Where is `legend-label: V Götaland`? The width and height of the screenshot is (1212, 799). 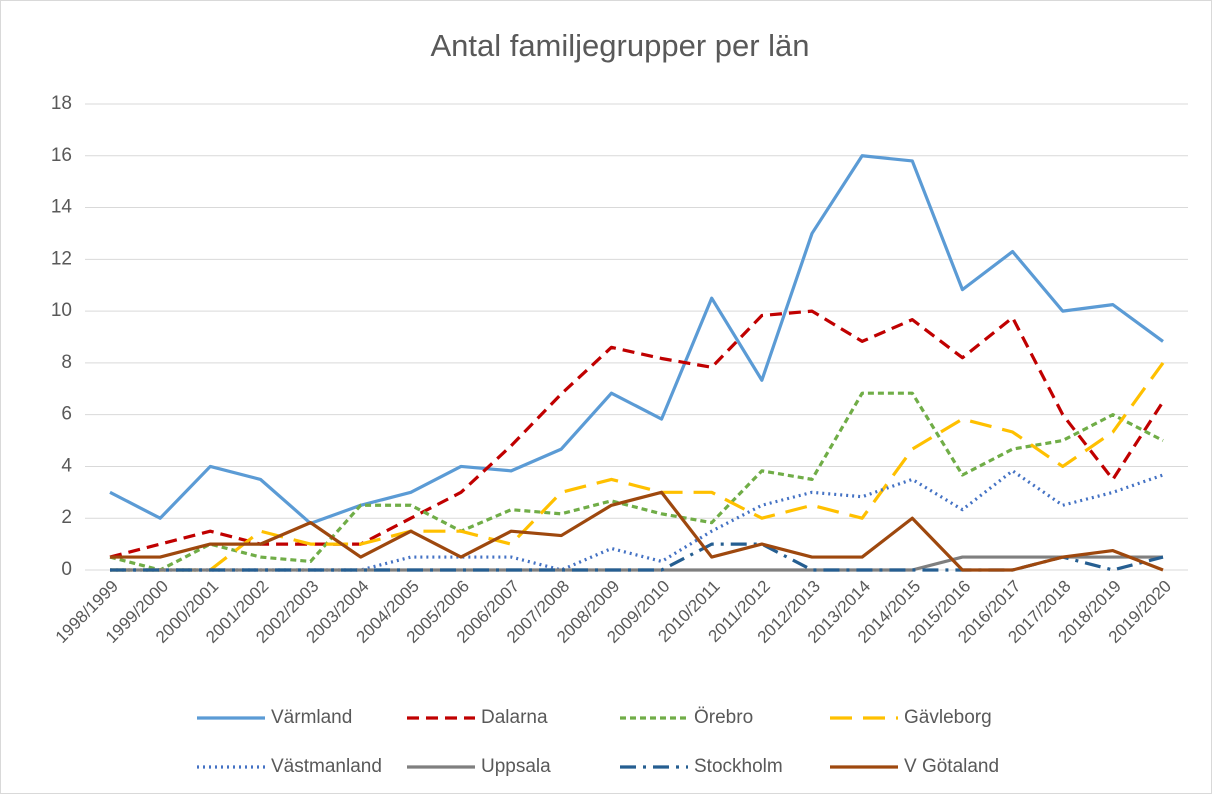
legend-label: V Götaland is located at coordinates (951, 766).